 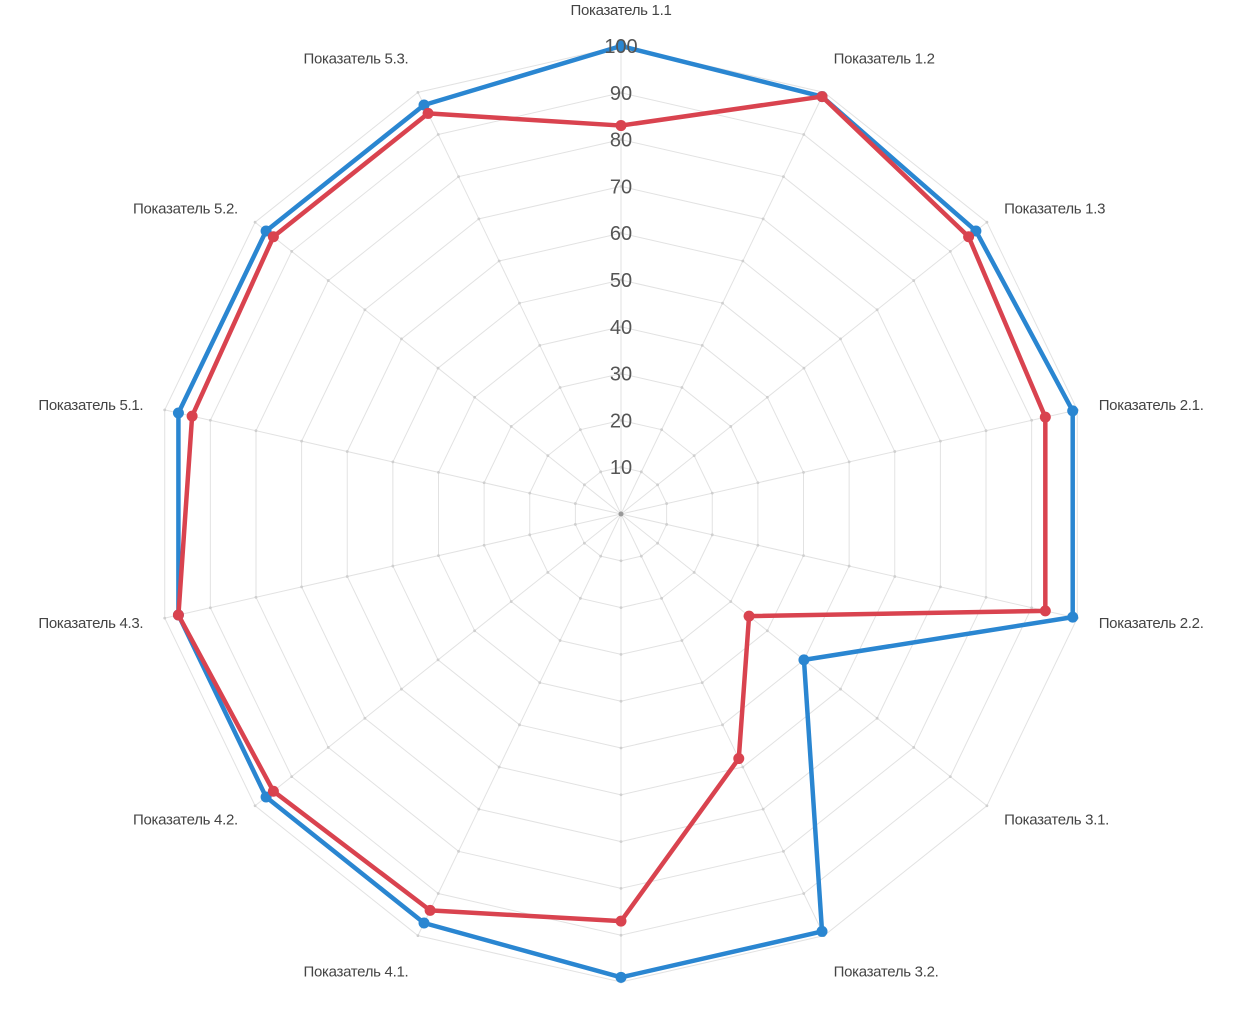 What do you see at coordinates (356, 971) in the screenshot?
I see `axis-label: Показатель 4.1.` at bounding box center [356, 971].